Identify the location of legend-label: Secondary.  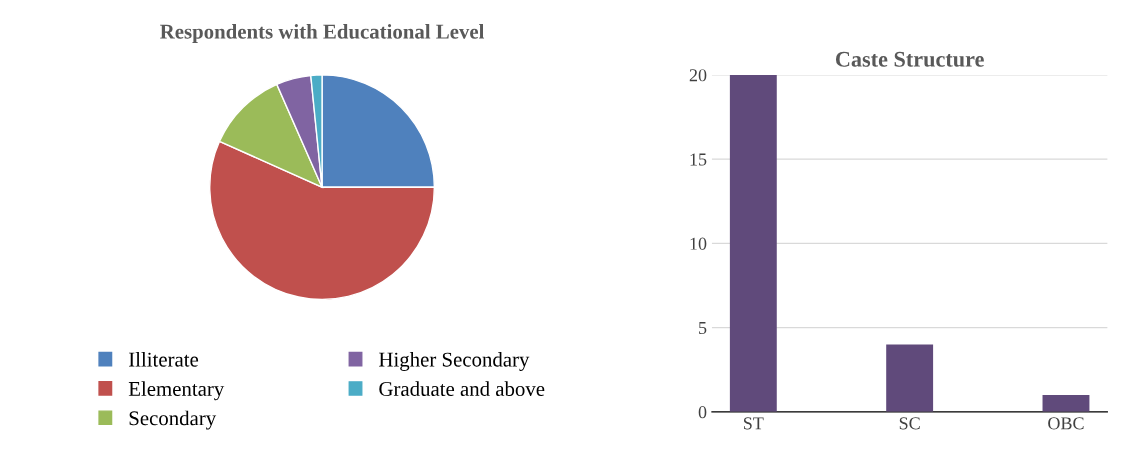
(173, 420).